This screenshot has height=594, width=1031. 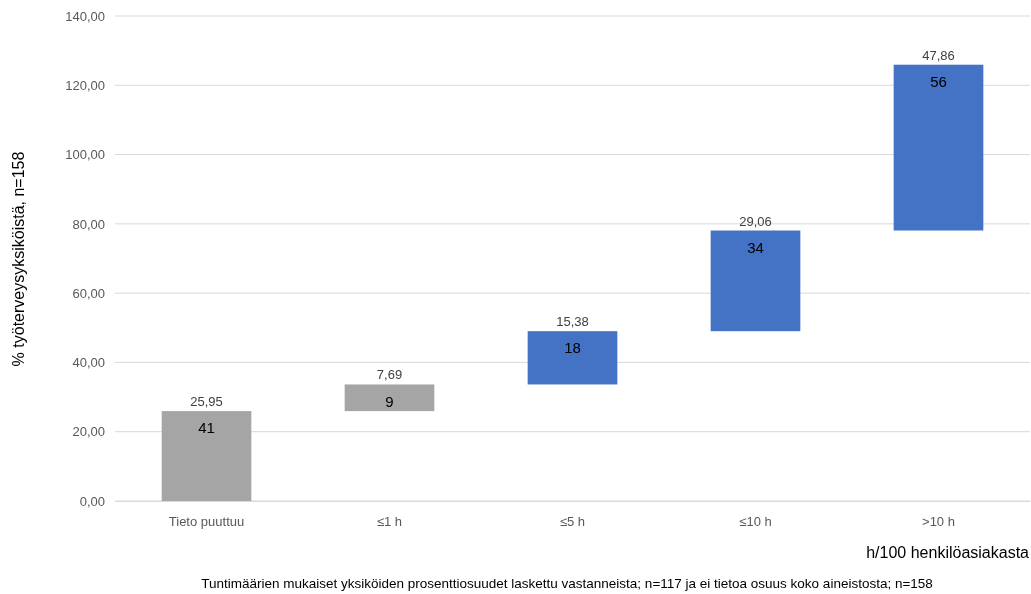 I want to click on x-tick-label: ≤5 h, so click(x=572, y=522).